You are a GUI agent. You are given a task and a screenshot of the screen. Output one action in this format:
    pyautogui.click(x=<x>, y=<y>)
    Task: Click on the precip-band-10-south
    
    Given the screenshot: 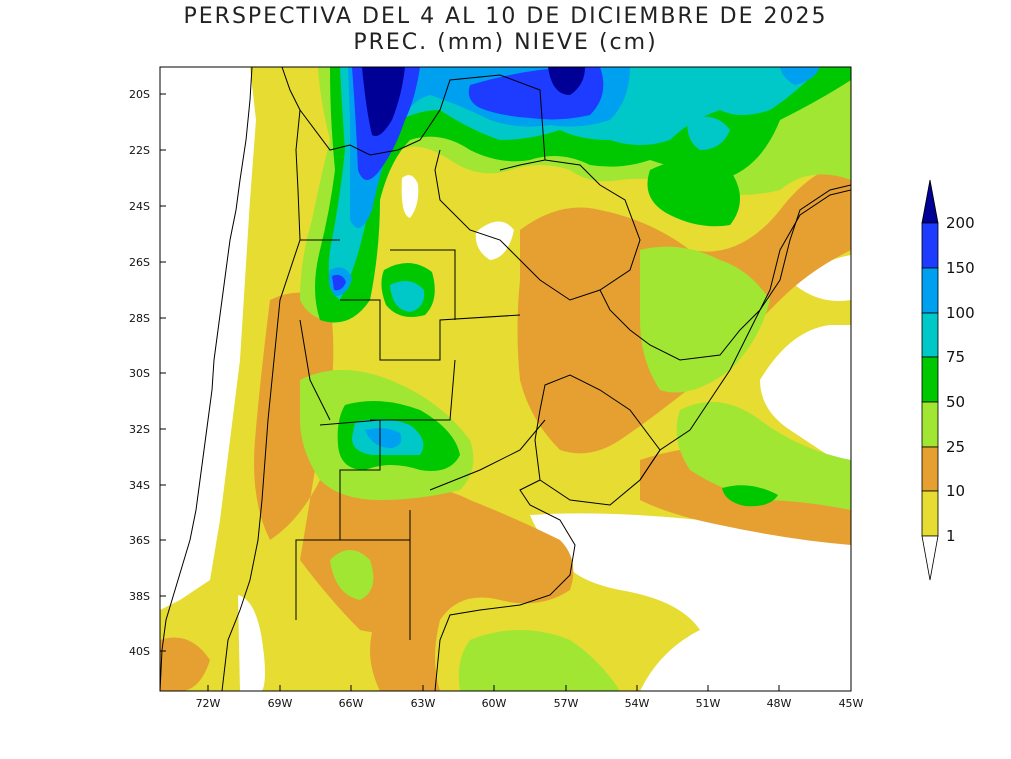 What is the action you would take?
    pyautogui.click(x=472, y=588)
    